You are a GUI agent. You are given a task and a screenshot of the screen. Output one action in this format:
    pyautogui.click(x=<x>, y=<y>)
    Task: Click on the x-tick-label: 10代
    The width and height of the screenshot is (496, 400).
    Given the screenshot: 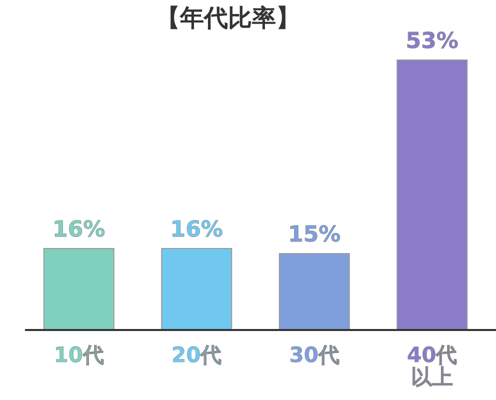 What is the action you would take?
    pyautogui.click(x=79, y=355)
    